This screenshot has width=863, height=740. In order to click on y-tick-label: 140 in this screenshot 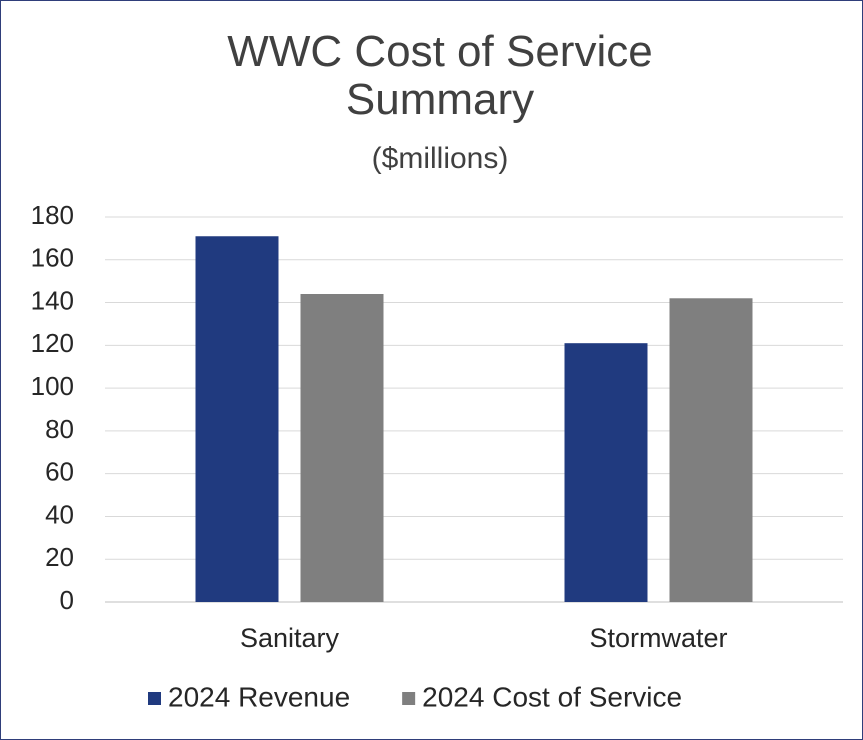, I will do `click(52, 300)`.